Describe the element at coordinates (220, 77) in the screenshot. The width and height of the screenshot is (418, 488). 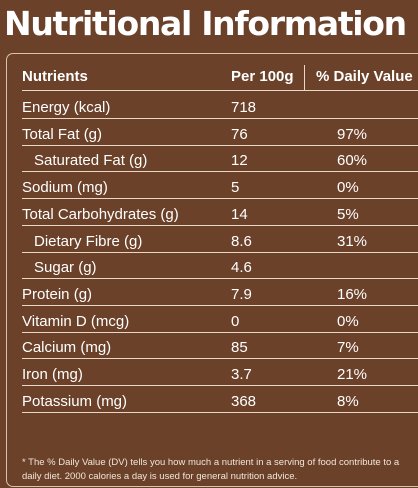
I see `table-header: Nutrients Per 100g % Daily Value` at that location.